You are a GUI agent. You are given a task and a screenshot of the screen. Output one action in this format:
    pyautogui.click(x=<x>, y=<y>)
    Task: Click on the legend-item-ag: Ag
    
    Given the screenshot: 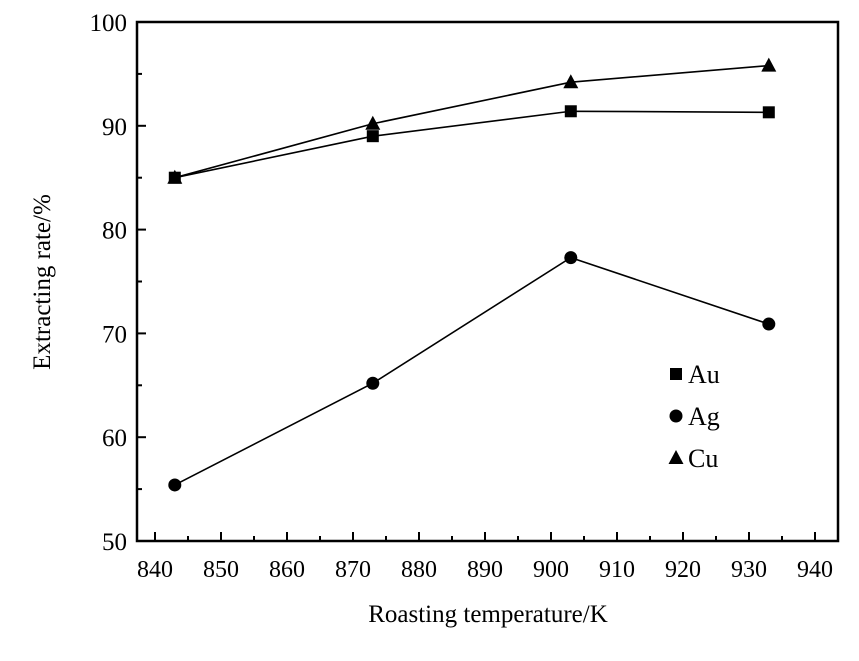 What is the action you would take?
    pyautogui.click(x=694, y=416)
    